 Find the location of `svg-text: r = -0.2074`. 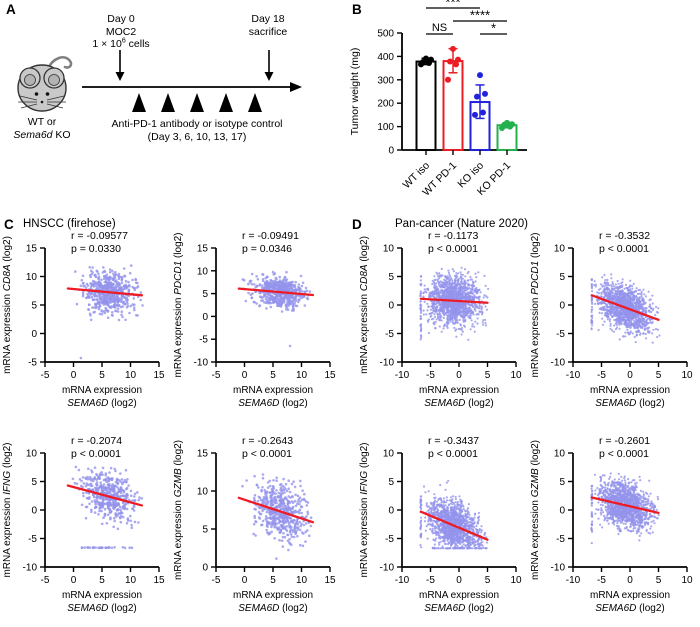

svg-text: r = -0.2074 is located at coordinates (96, 441).